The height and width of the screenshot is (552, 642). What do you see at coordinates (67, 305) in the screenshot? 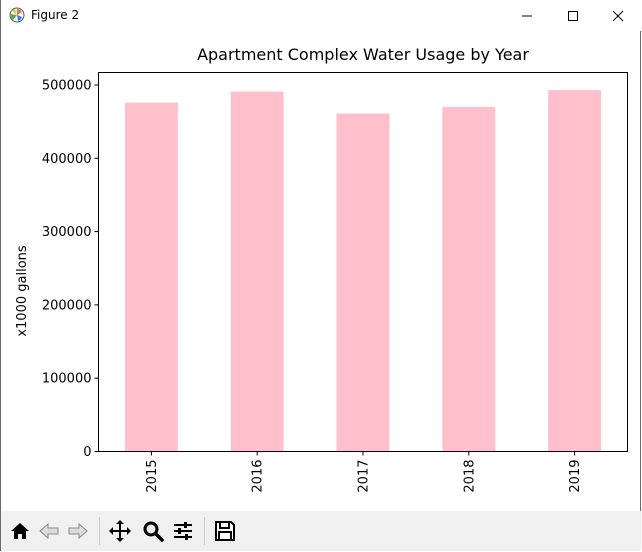
I see `y-tick-label: 200000` at bounding box center [67, 305].